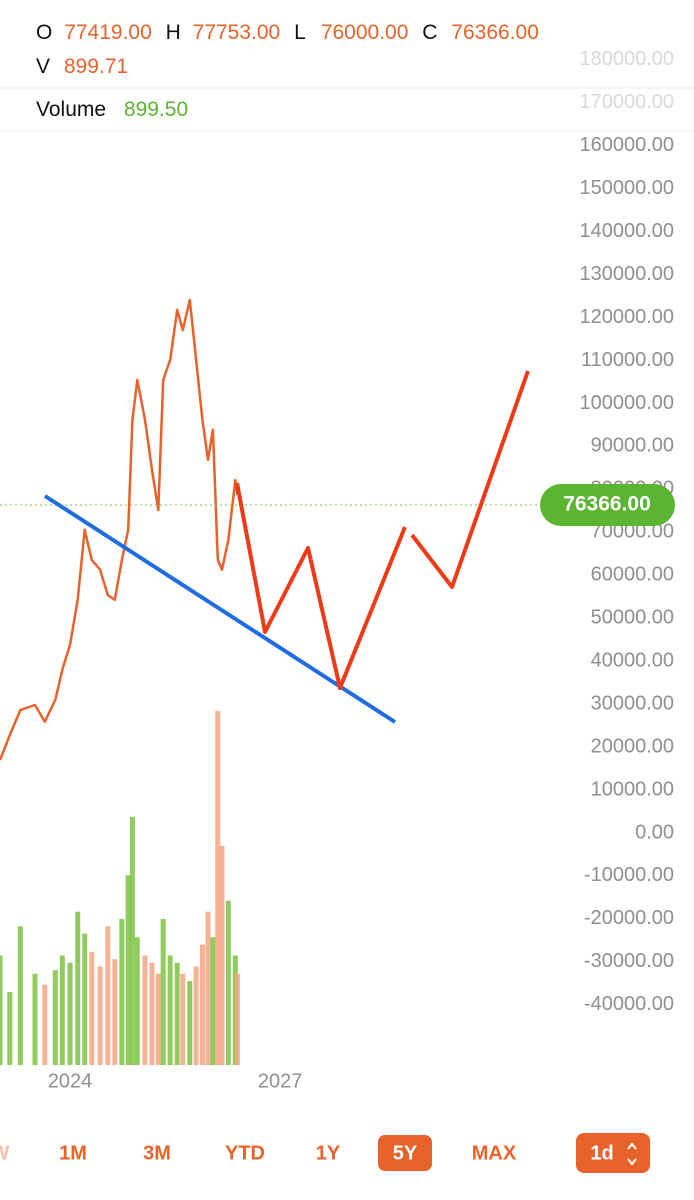  I want to click on y-tick-label: 160000.00, so click(626, 145).